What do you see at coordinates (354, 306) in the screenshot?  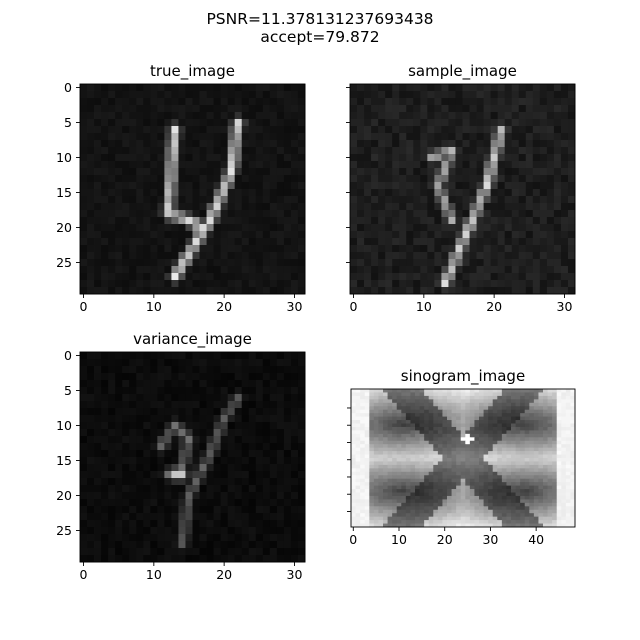 I see `x-tick-label: 0` at bounding box center [354, 306].